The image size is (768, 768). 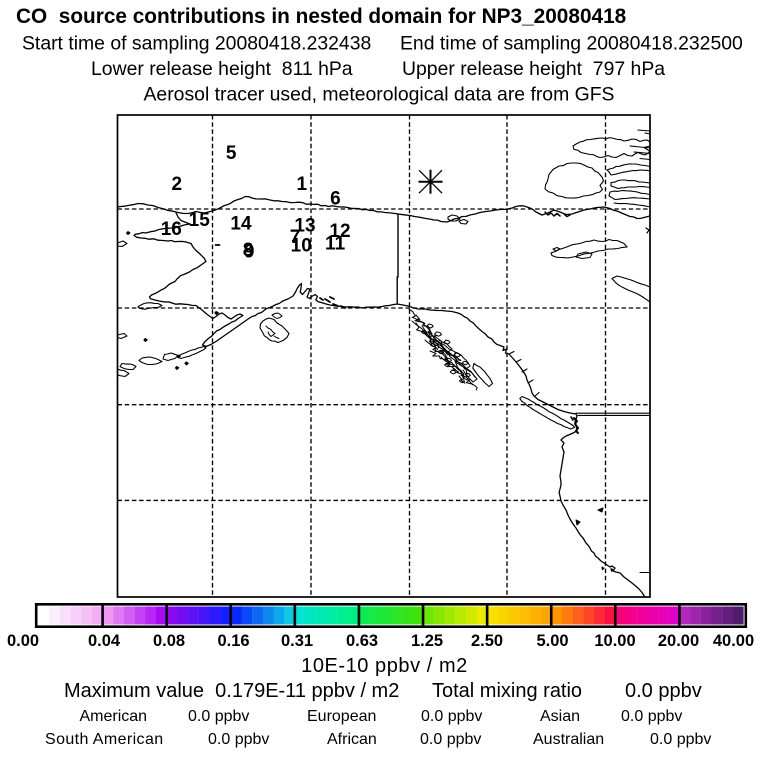 What do you see at coordinates (301, 246) in the screenshot?
I see `svg-text: 10` at bounding box center [301, 246].